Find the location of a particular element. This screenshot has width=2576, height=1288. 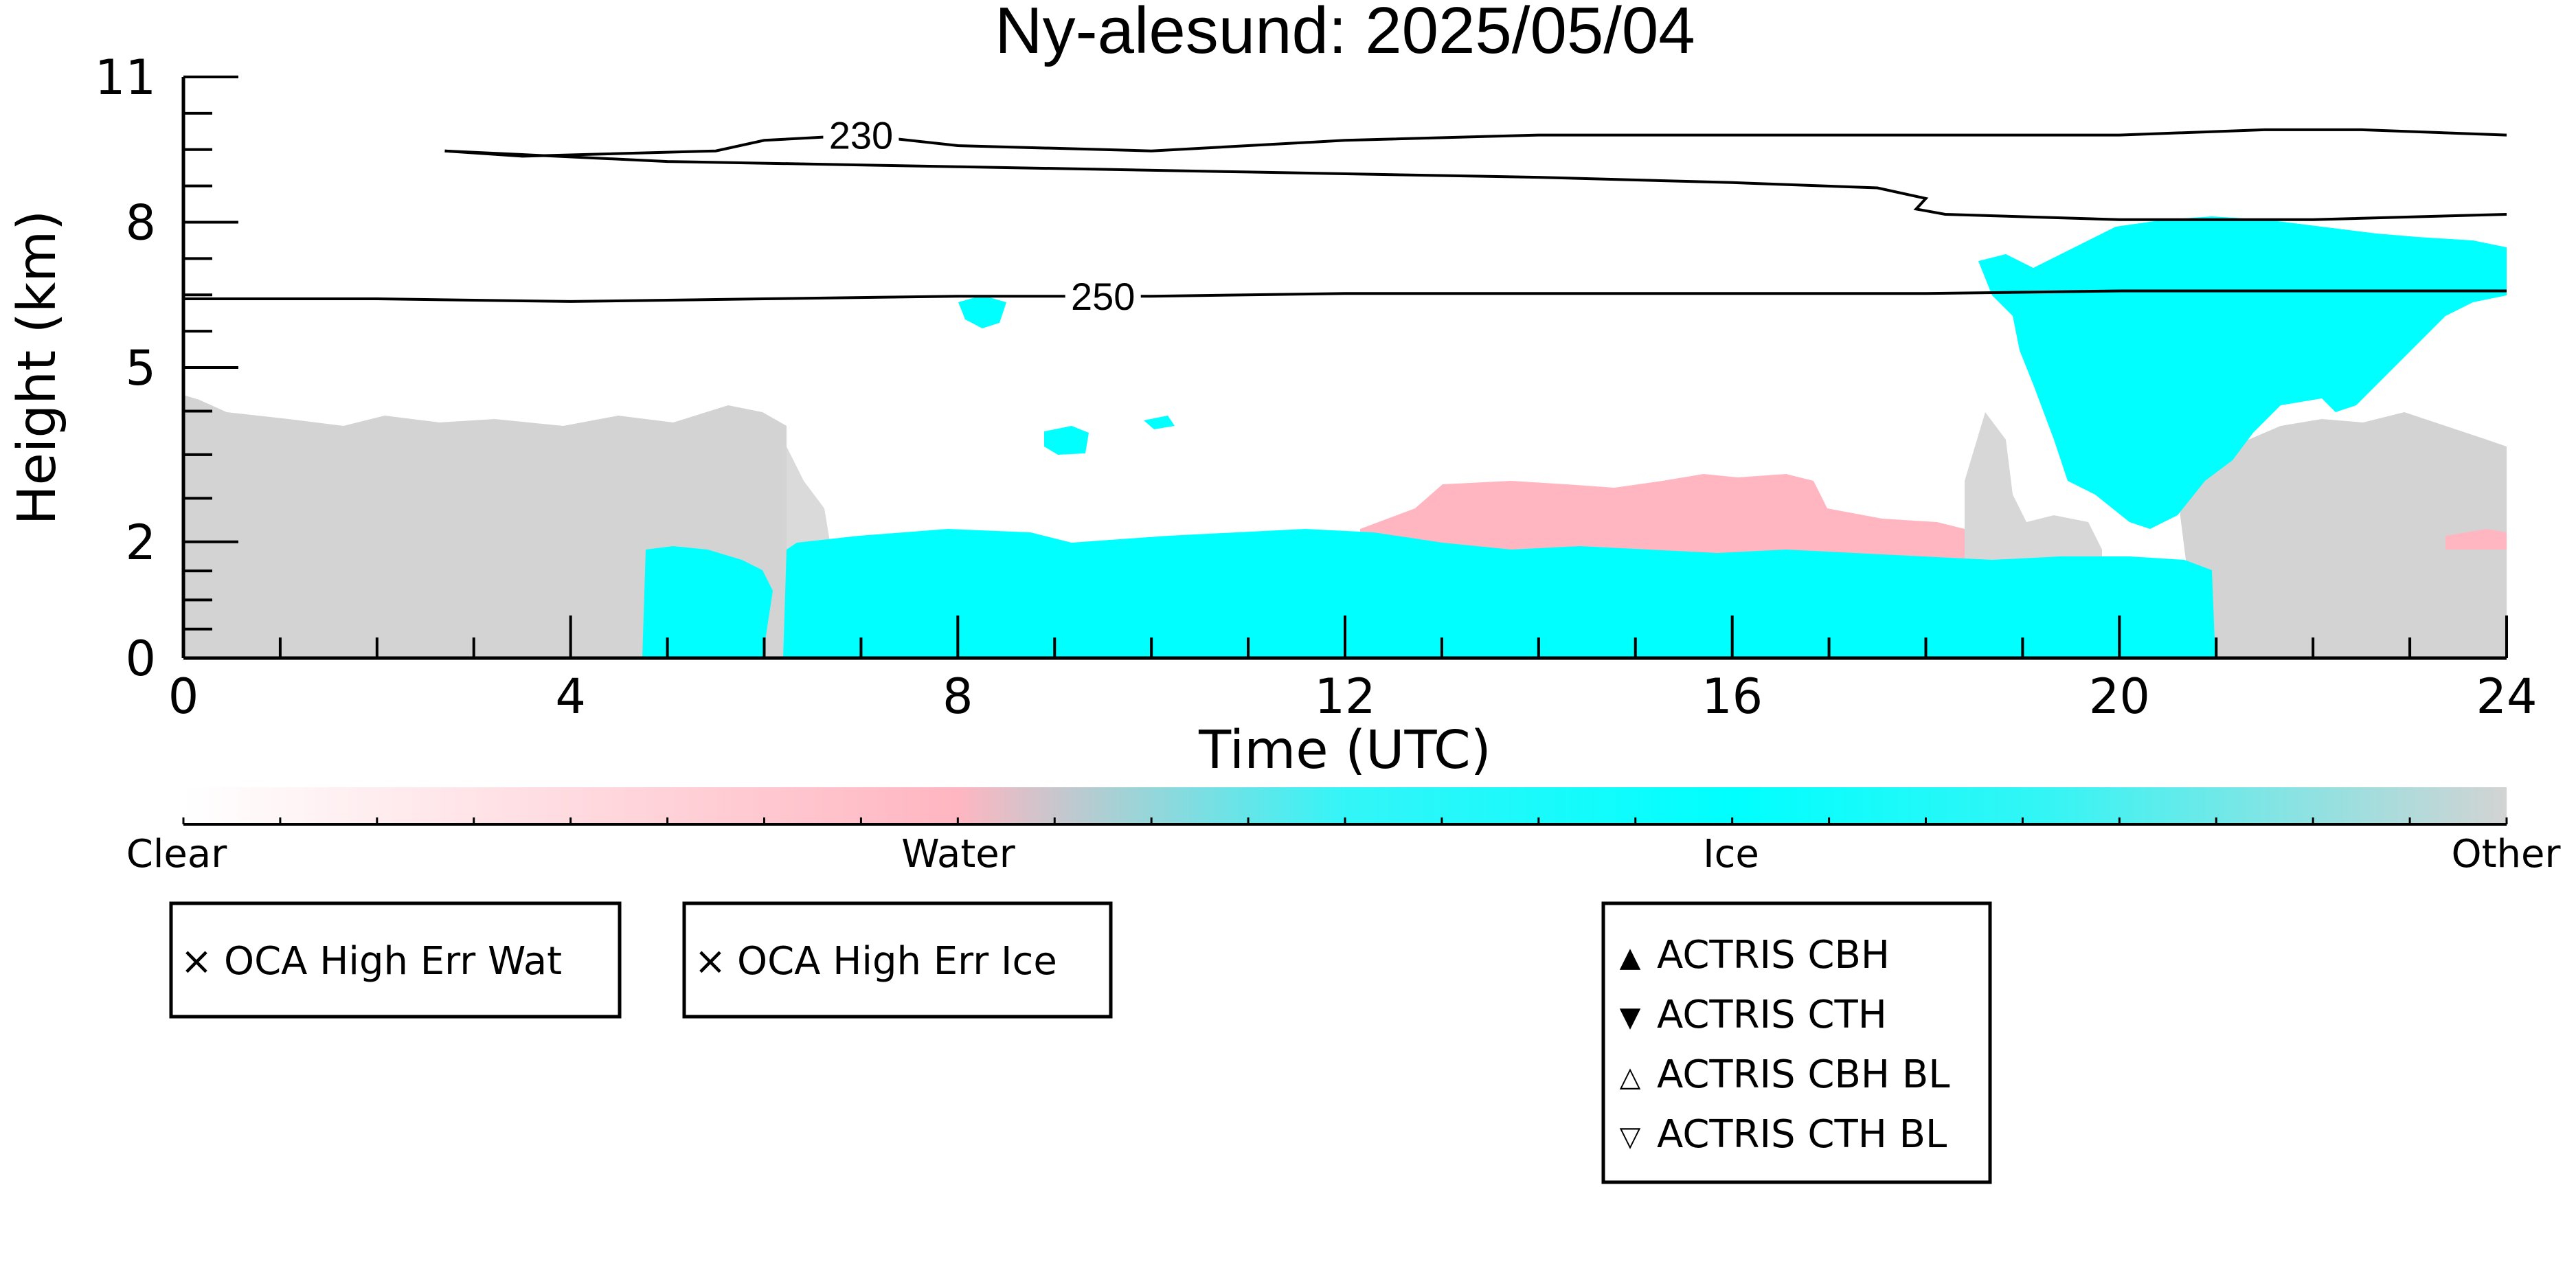

x-tick-label: 12 is located at coordinates (1344, 696).